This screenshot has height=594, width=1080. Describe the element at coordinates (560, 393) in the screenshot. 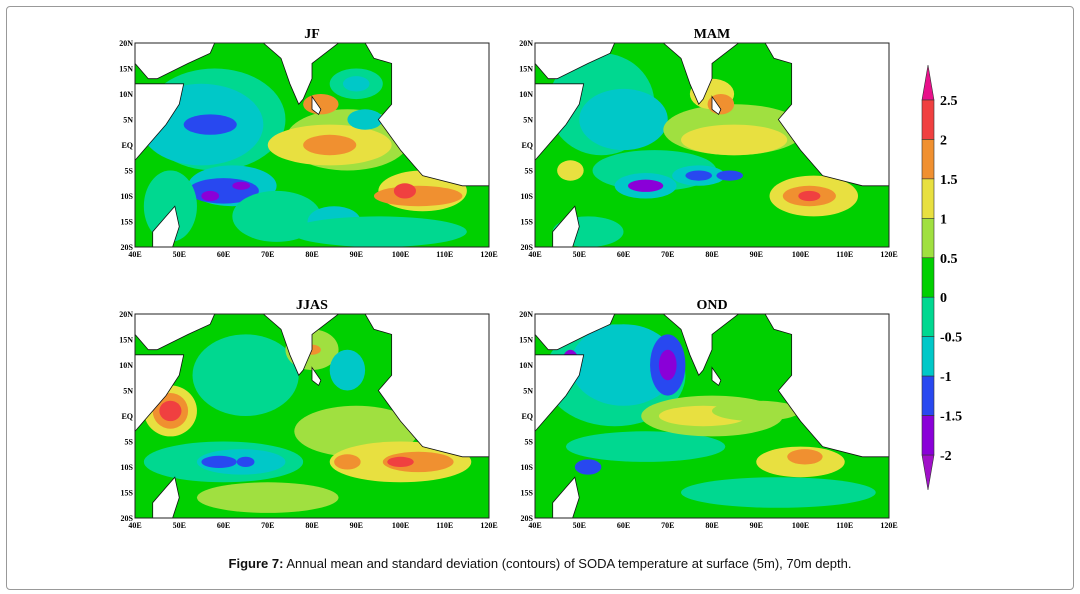

I see `land-africa` at that location.